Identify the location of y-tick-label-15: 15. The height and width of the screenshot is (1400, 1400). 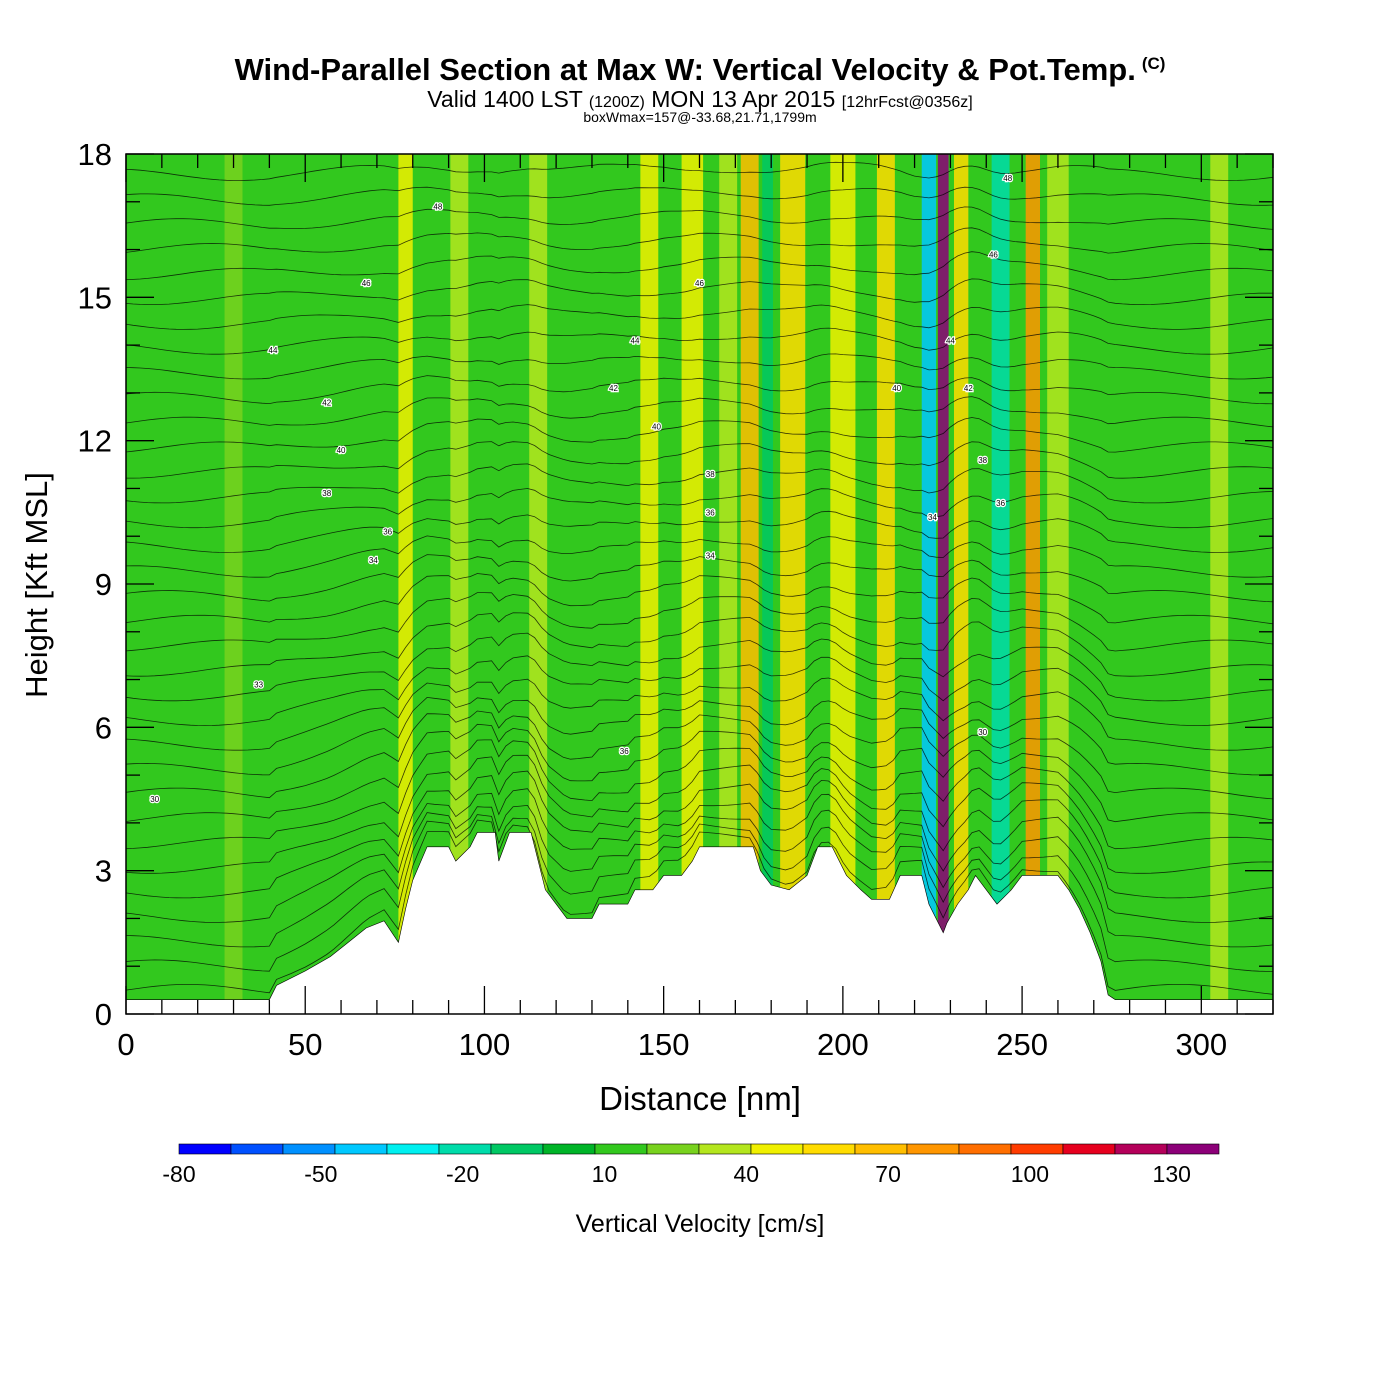
(95, 297).